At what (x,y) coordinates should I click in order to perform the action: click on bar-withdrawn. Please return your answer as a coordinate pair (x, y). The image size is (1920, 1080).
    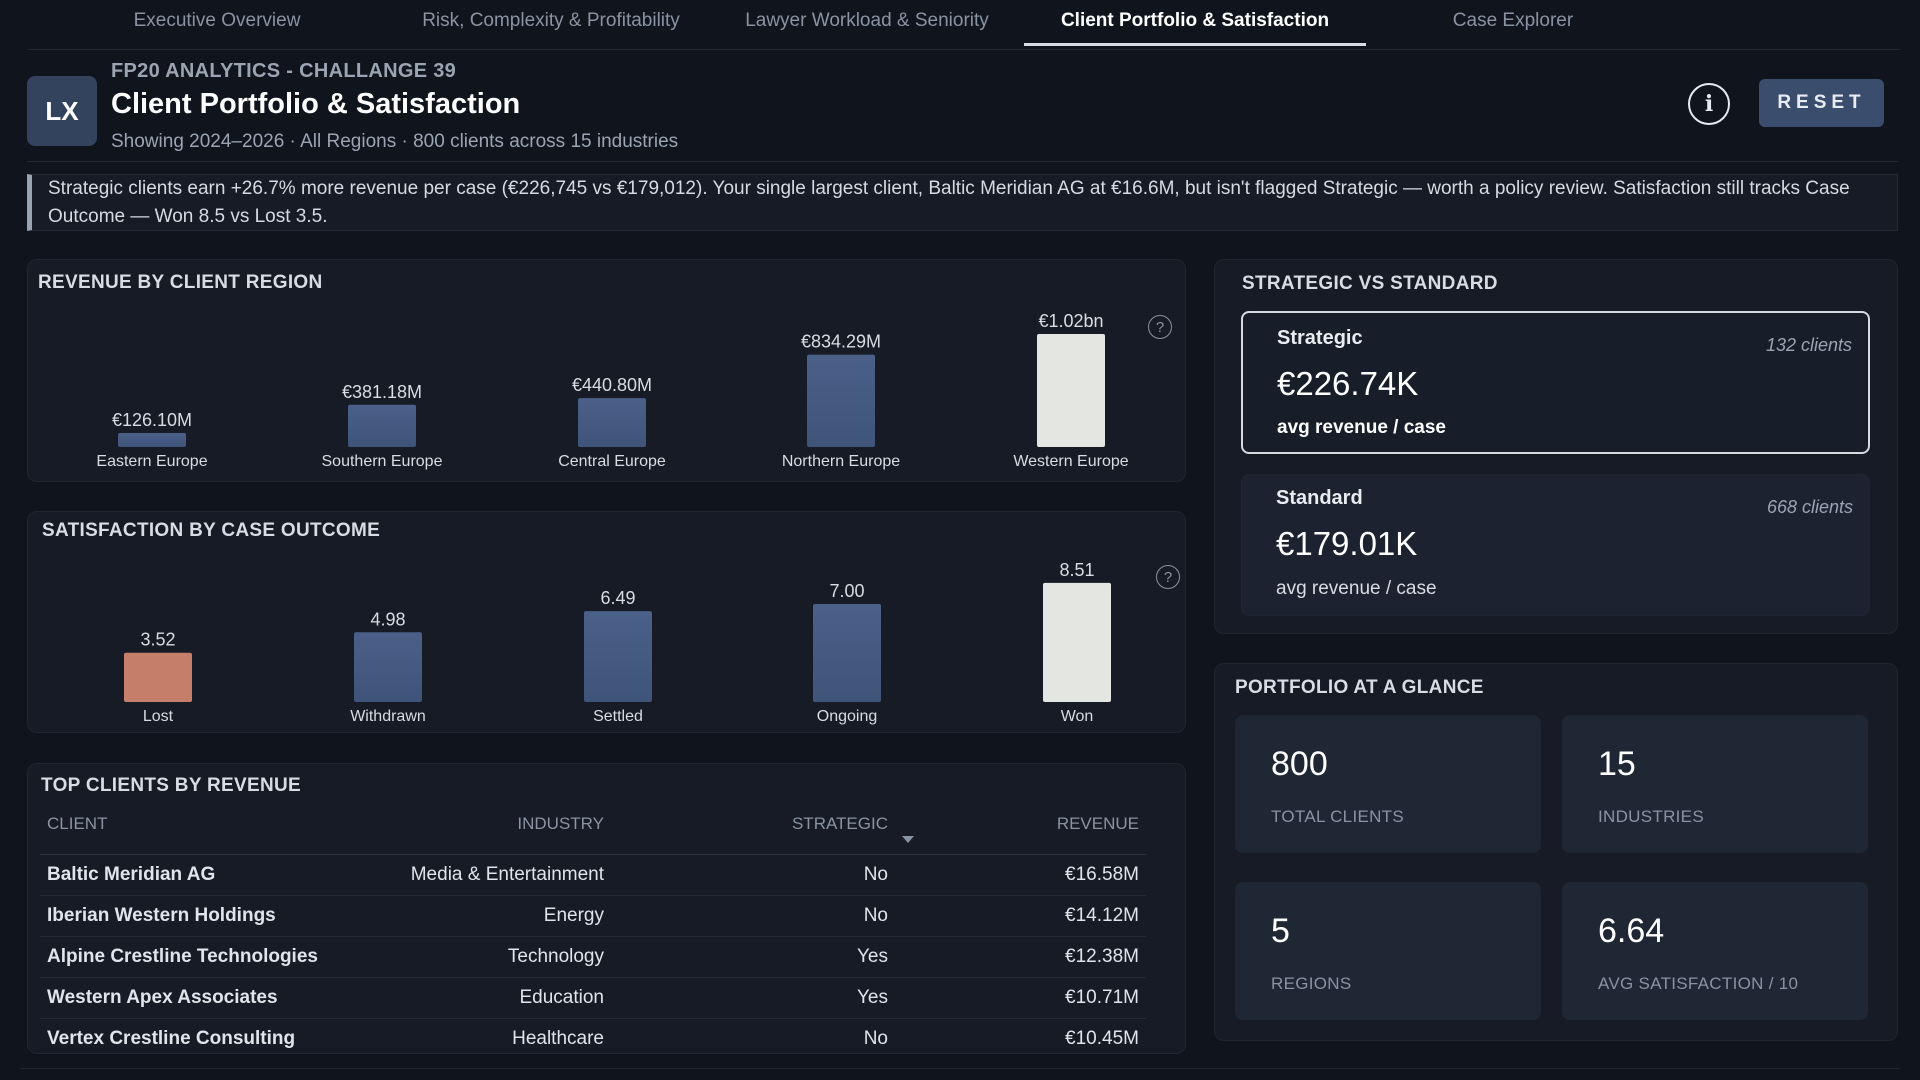
    Looking at the image, I should click on (388, 667).